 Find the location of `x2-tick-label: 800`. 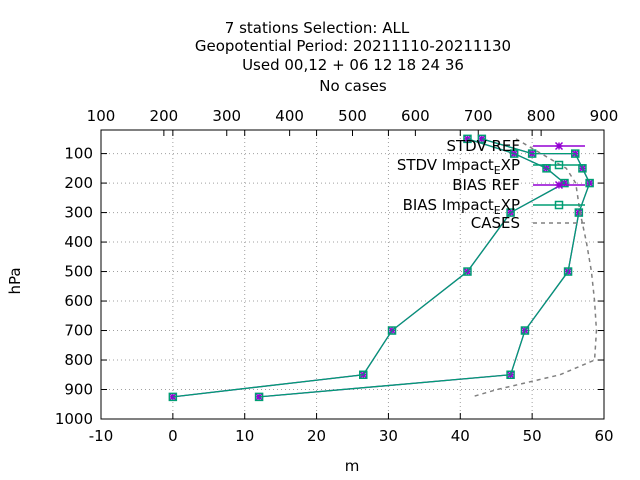

x2-tick-label: 800 is located at coordinates (541, 116).